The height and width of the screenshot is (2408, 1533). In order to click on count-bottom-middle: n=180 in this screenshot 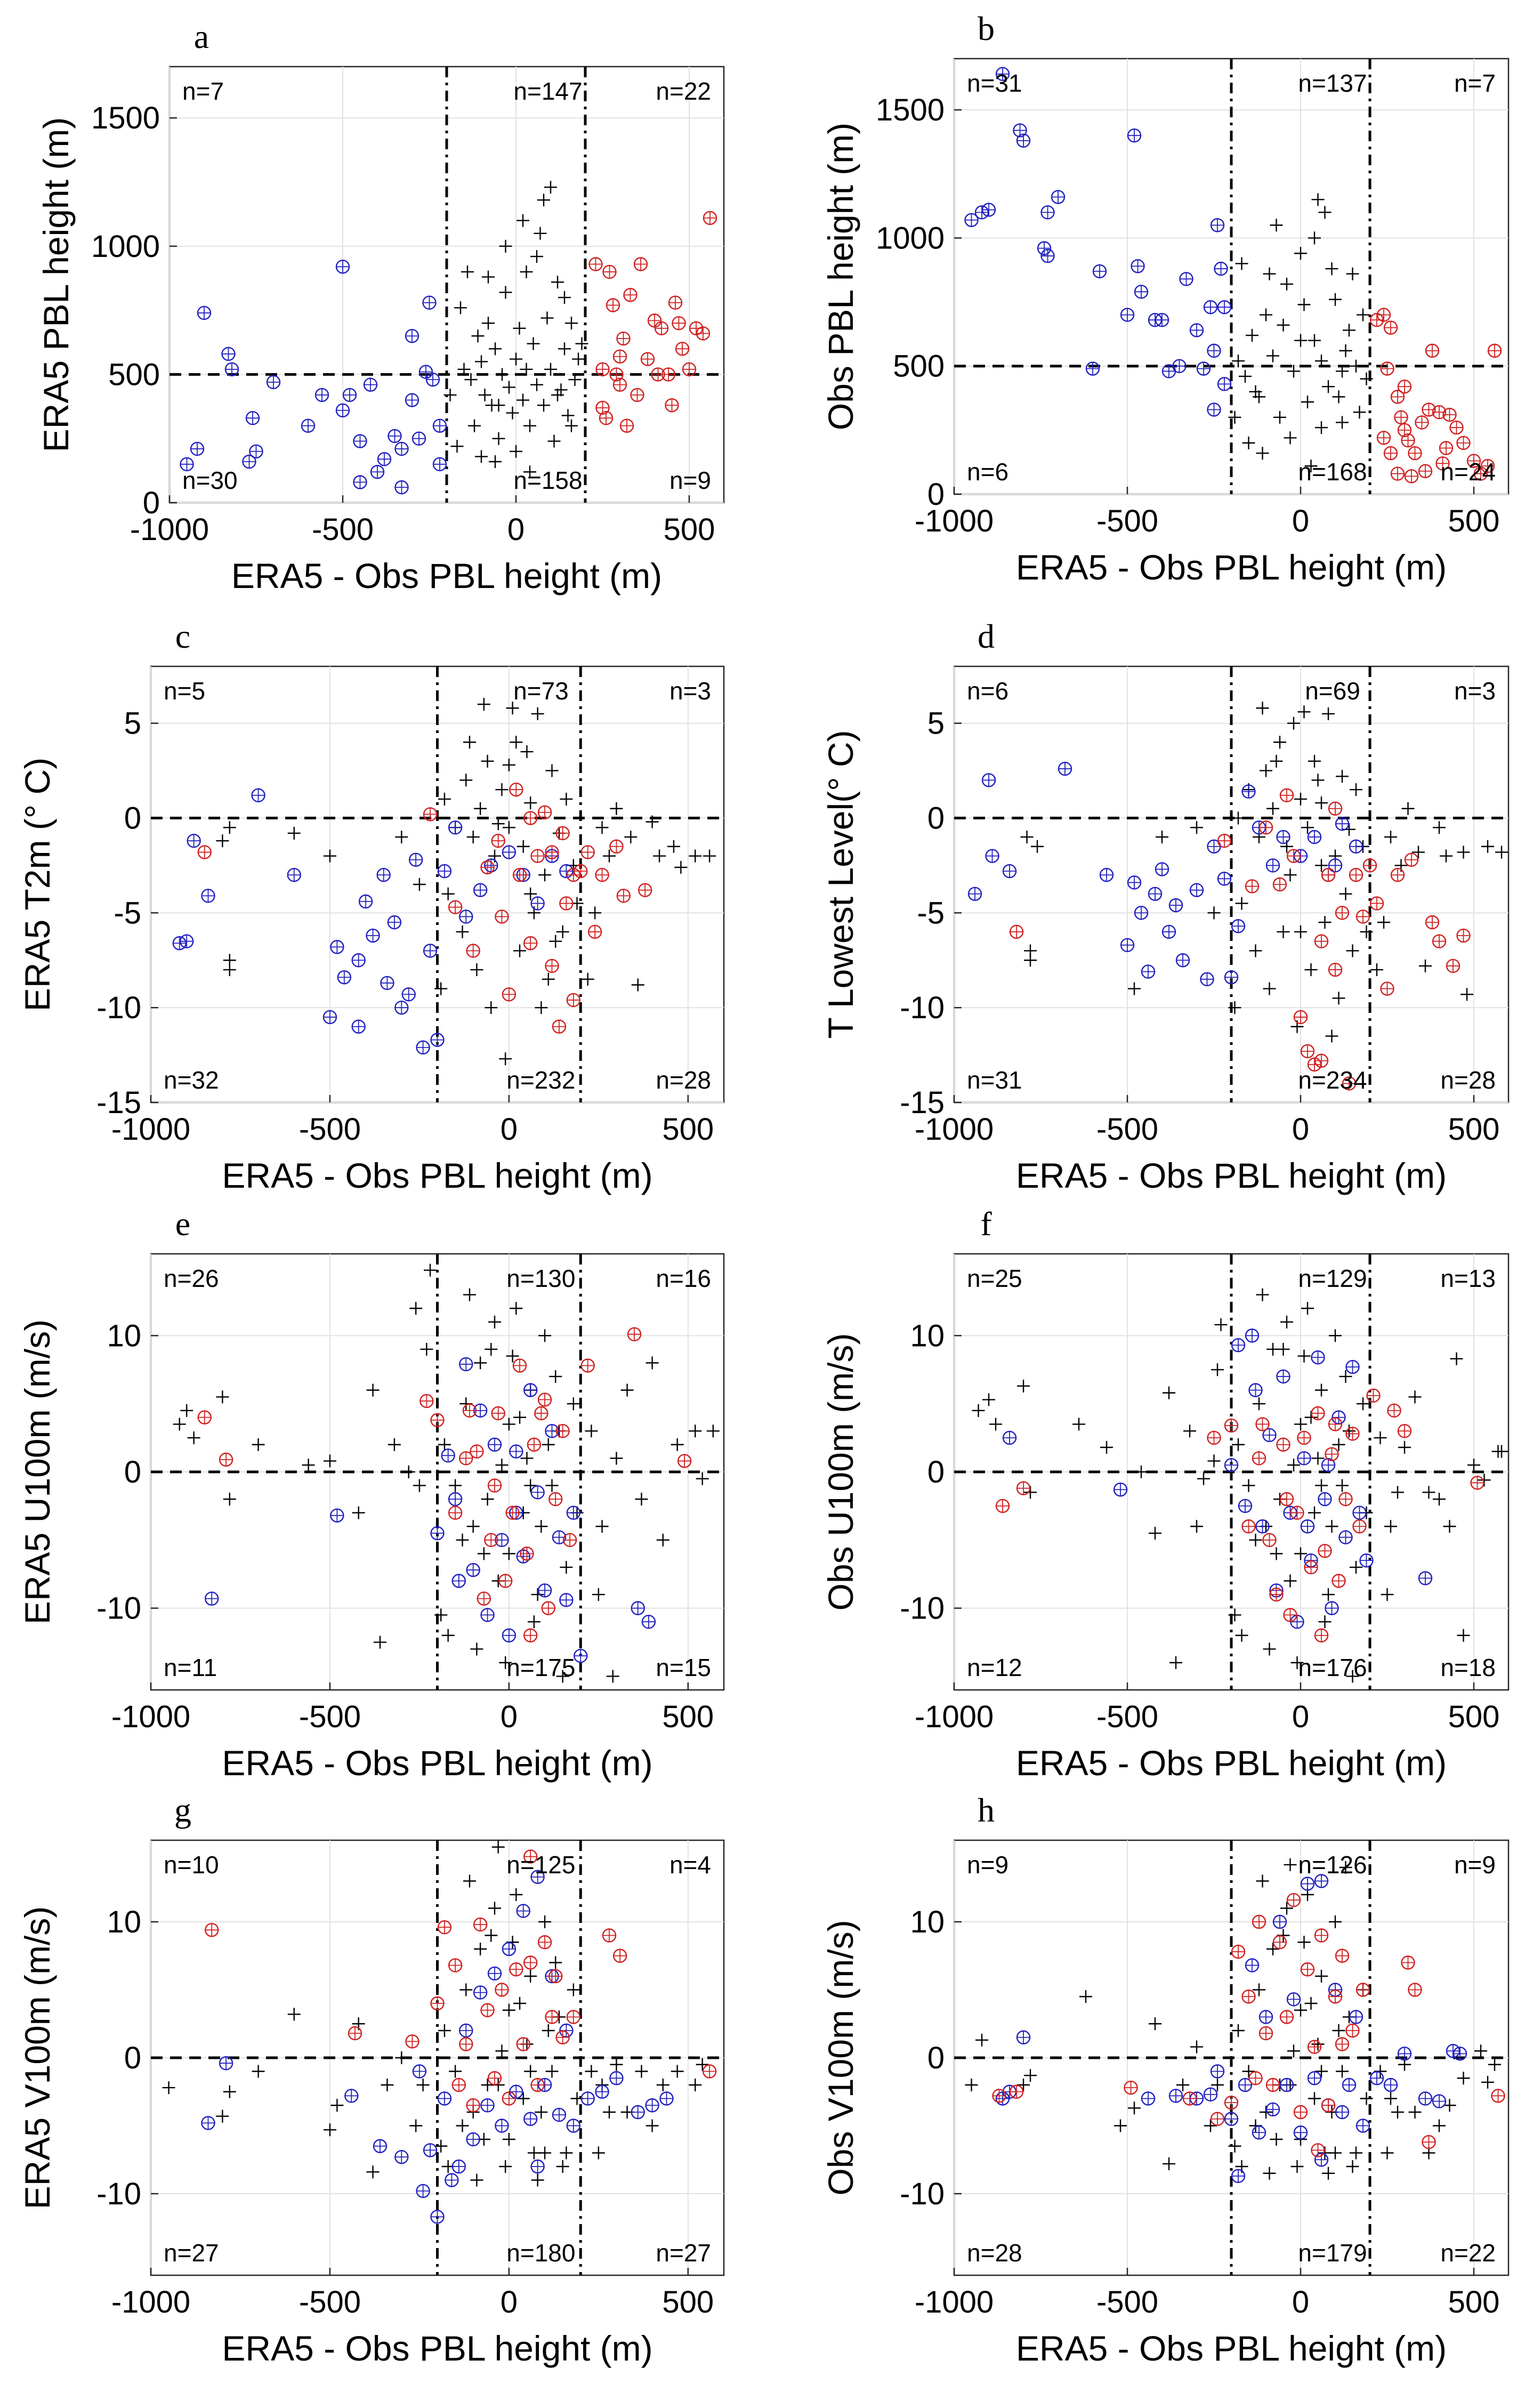, I will do `click(540, 2253)`.